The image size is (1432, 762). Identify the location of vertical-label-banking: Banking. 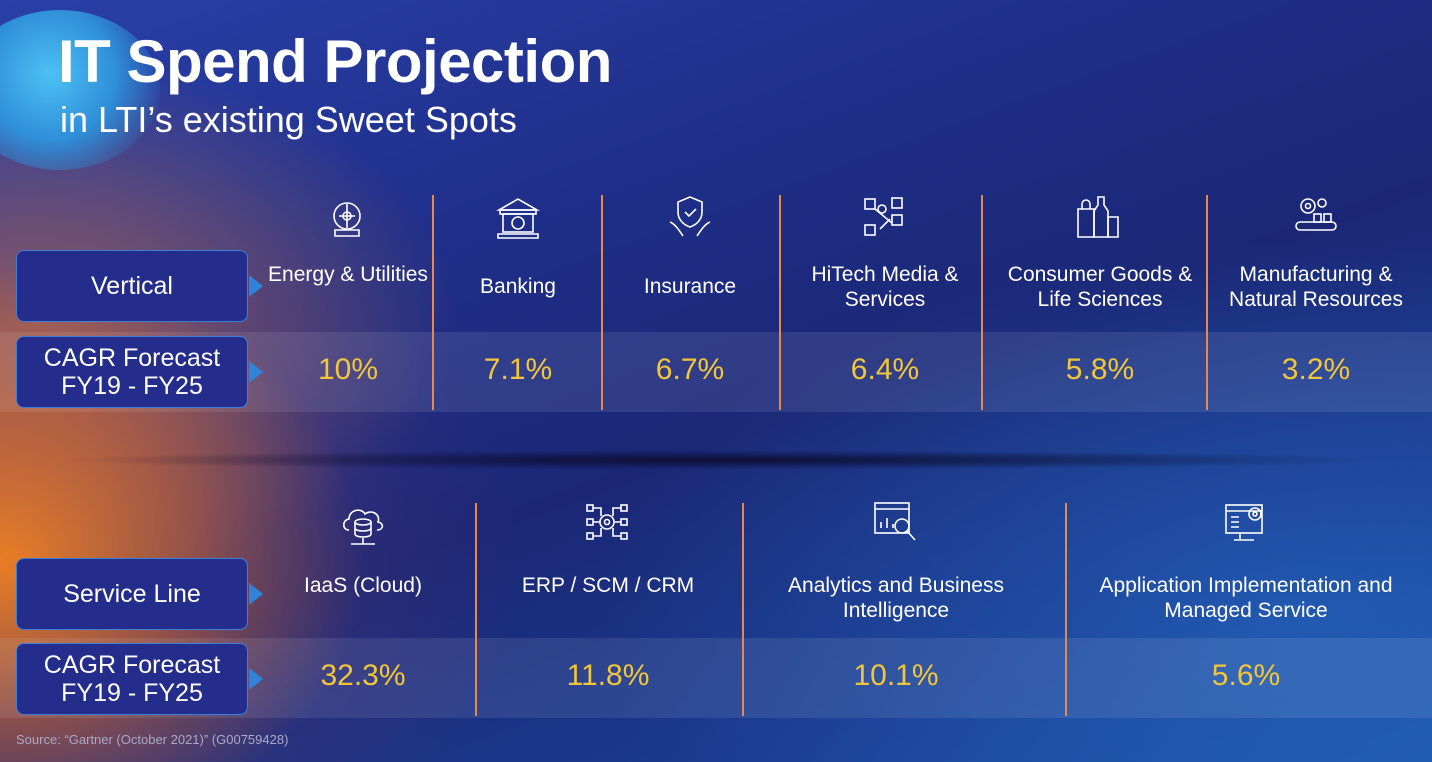
(518, 286).